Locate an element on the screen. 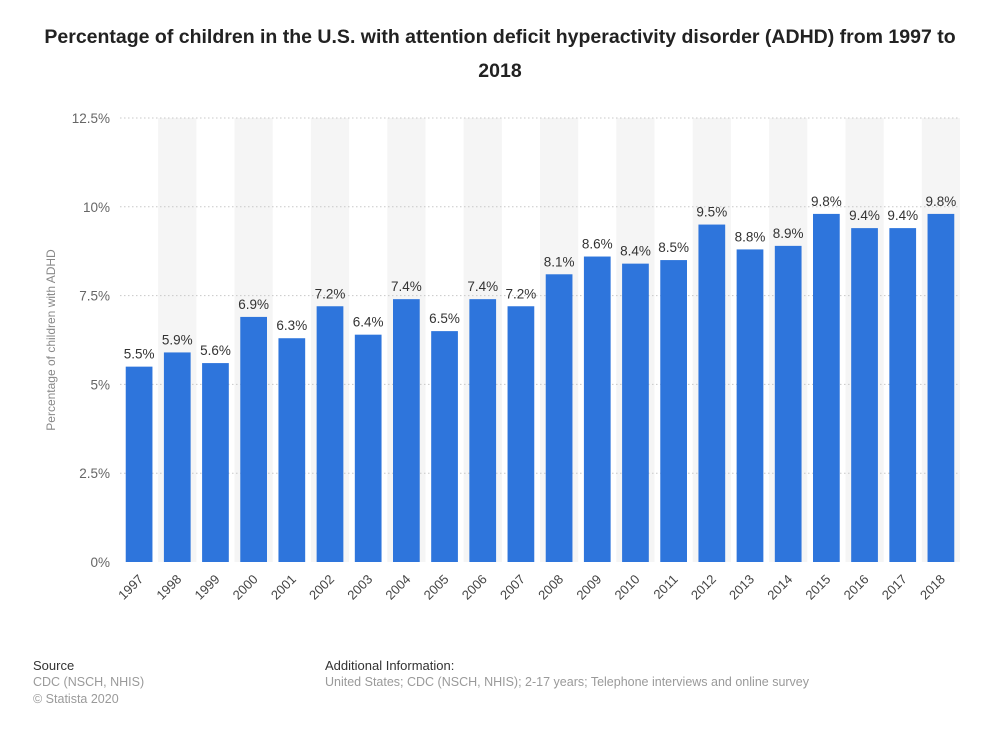 The width and height of the screenshot is (1000, 743). data-label: 5.9% is located at coordinates (177, 339).